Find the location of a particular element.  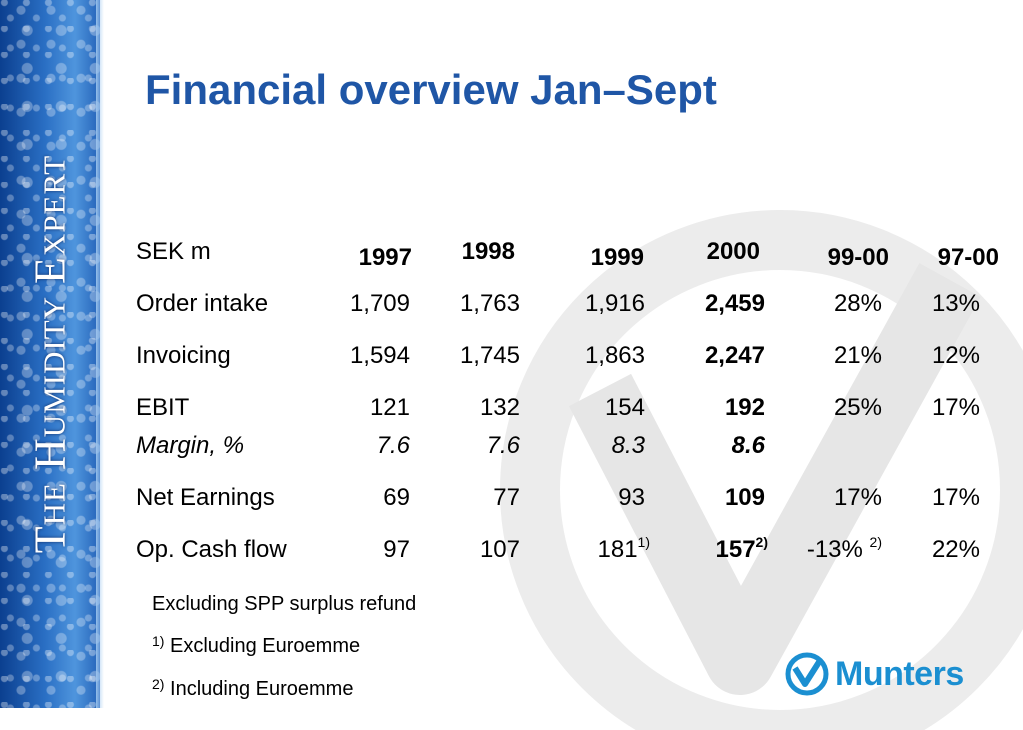

cell-value: 22% is located at coordinates (955, 549).